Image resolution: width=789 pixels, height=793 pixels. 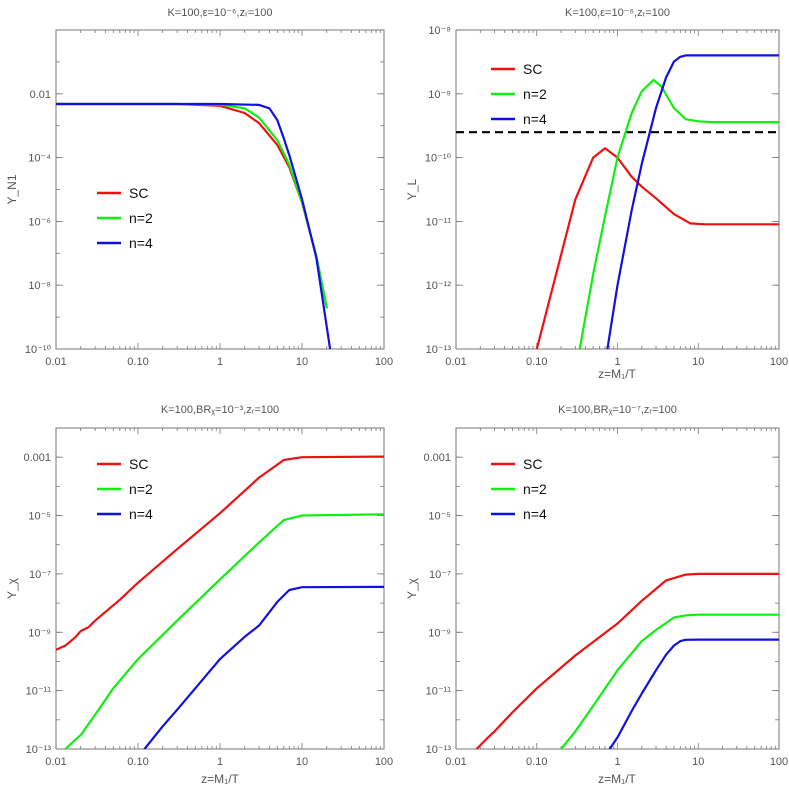 I want to click on y-tick-label: 10⁻⁴, so click(x=39, y=159).